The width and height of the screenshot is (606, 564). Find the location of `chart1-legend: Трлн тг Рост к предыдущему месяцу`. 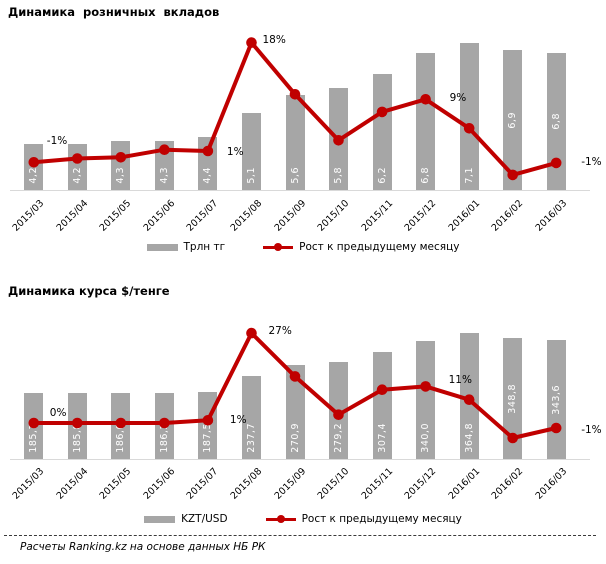

chart1-legend: Трлн тг Рост к предыдущему месяцу is located at coordinates (303, 247).